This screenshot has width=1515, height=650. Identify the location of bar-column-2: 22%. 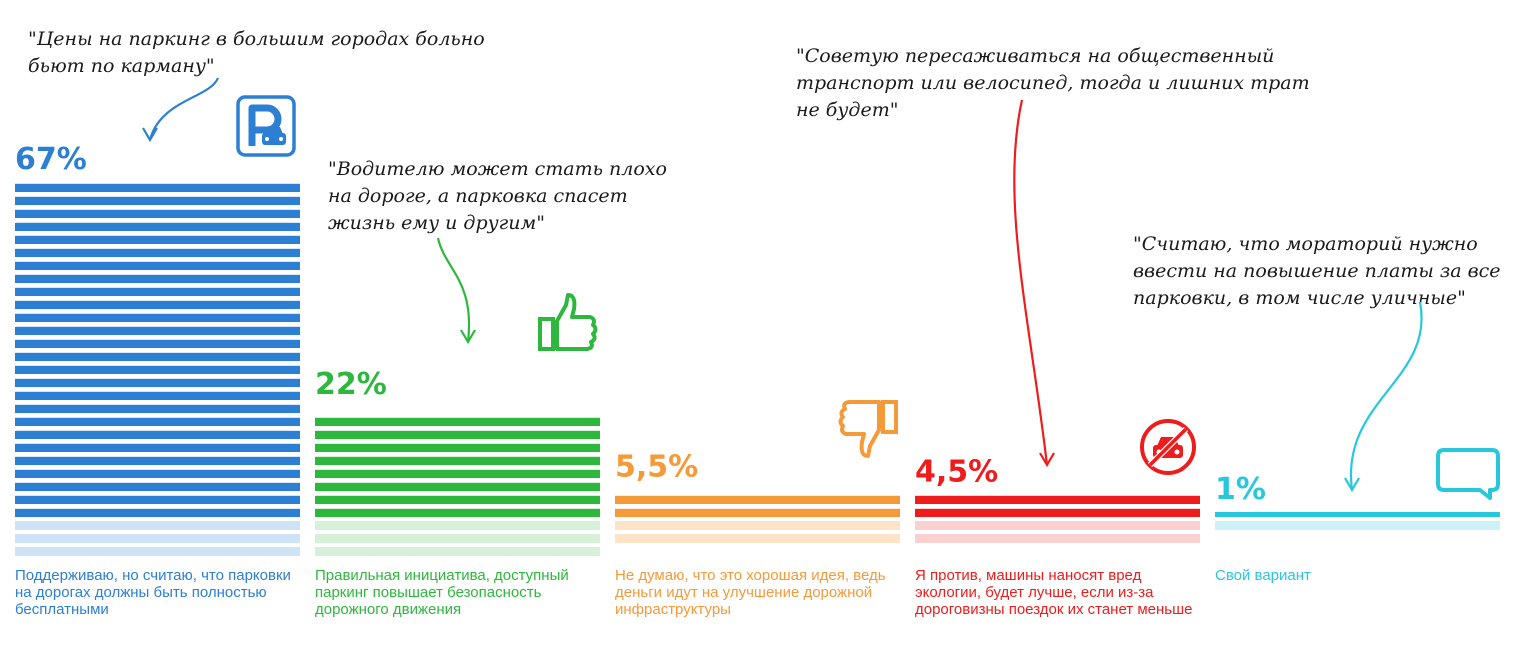
(457, 424).